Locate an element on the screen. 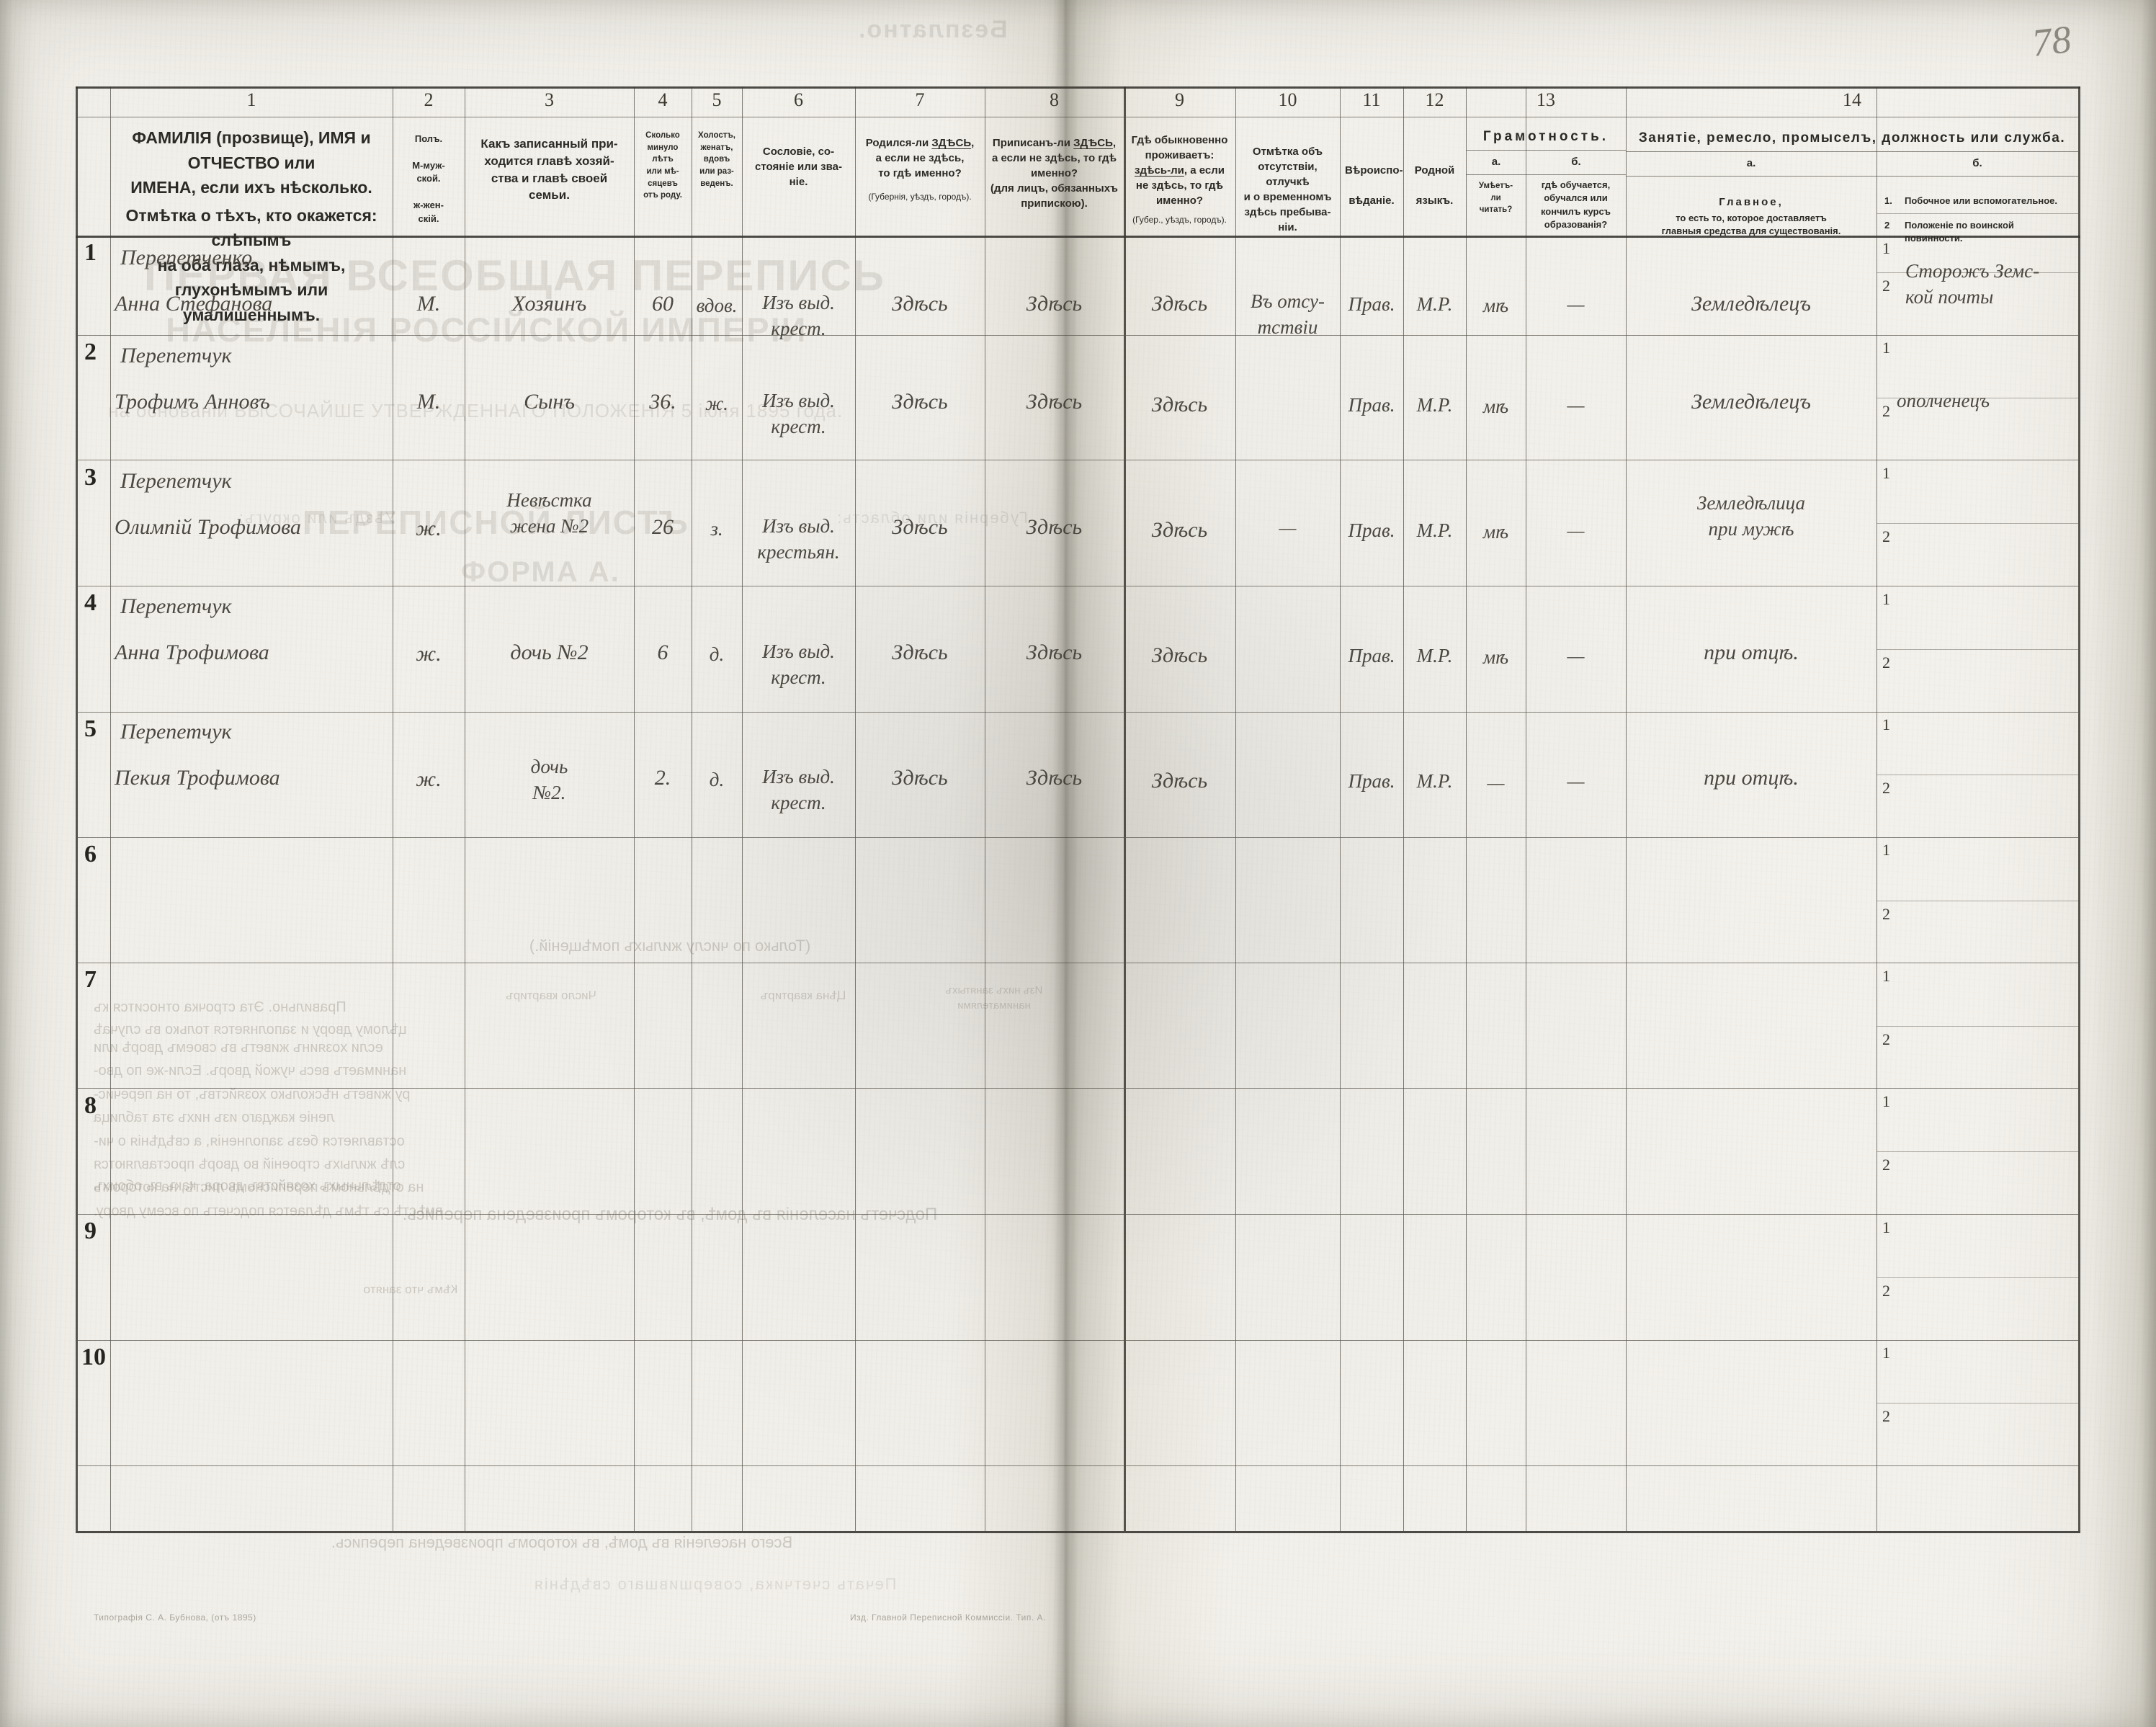 The width and height of the screenshot is (2156, 1727). colnum-3: 3 is located at coordinates (549, 99).